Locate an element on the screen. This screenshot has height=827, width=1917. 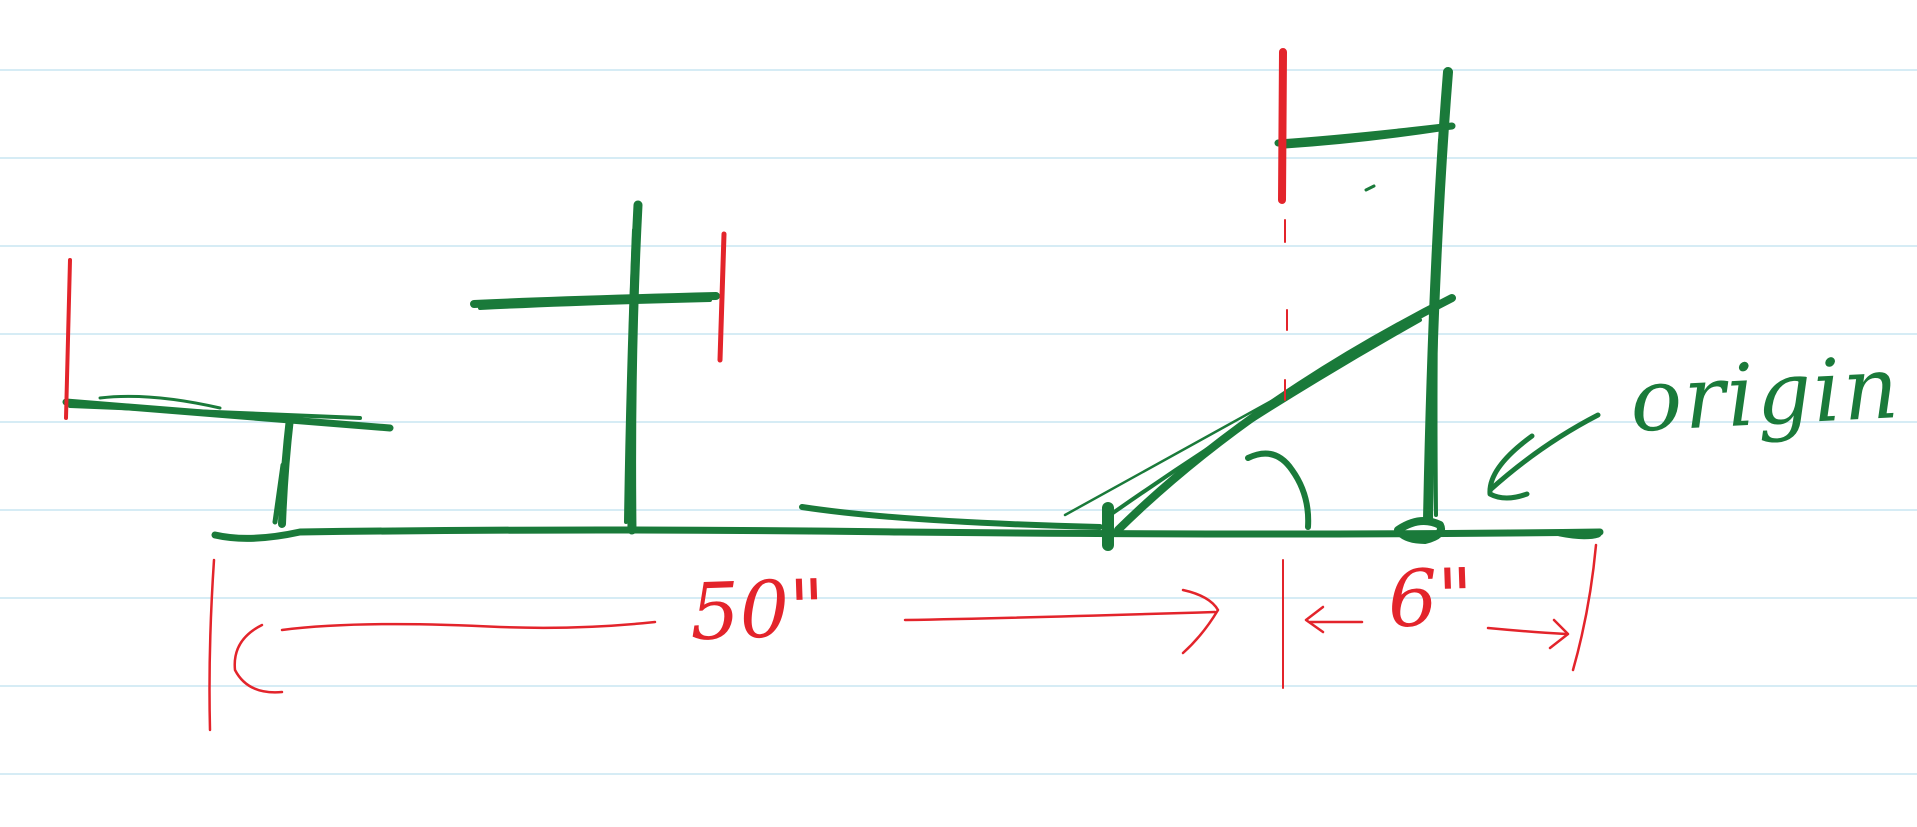
runway-line is located at coordinates (951, 517).